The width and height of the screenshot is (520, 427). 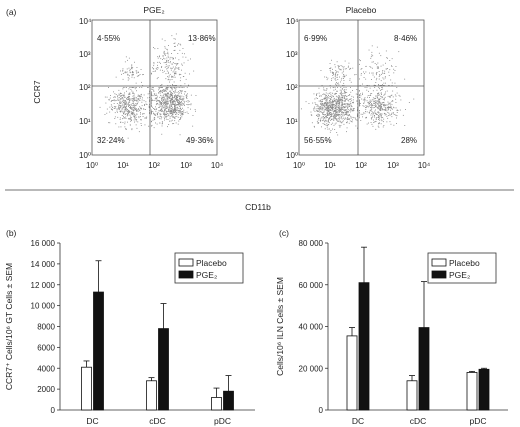 What do you see at coordinates (405, 38) in the screenshot?
I see `quadrant-ur-label: 8·46%` at bounding box center [405, 38].